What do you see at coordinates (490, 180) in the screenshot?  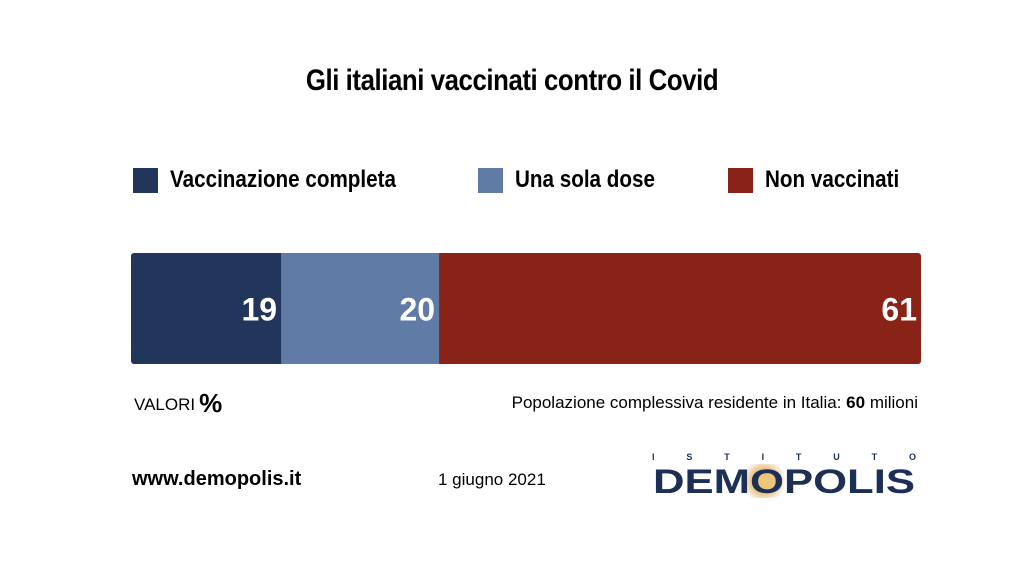 I see `legend-swatch-una-sola-dose` at bounding box center [490, 180].